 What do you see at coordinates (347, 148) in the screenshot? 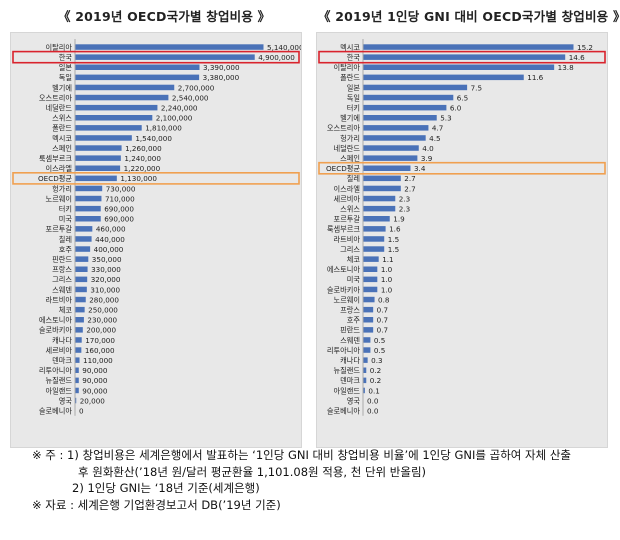
I see `category-label: 네덜란드` at bounding box center [347, 148].